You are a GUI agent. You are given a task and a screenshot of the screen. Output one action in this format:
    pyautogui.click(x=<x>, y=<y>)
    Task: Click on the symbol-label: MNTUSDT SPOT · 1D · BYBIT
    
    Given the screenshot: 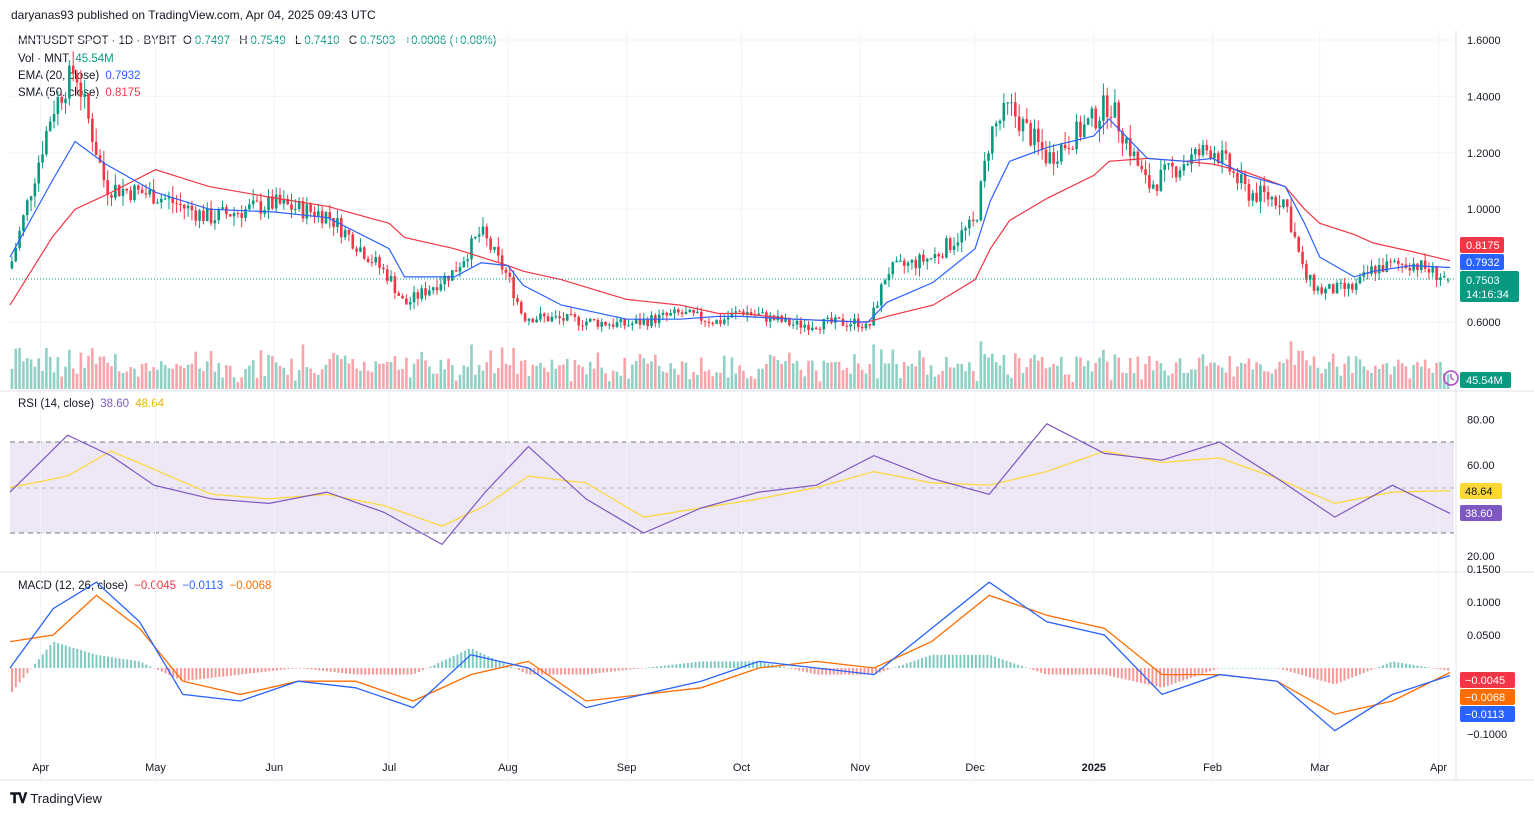 What is the action you would take?
    pyautogui.click(x=97, y=41)
    